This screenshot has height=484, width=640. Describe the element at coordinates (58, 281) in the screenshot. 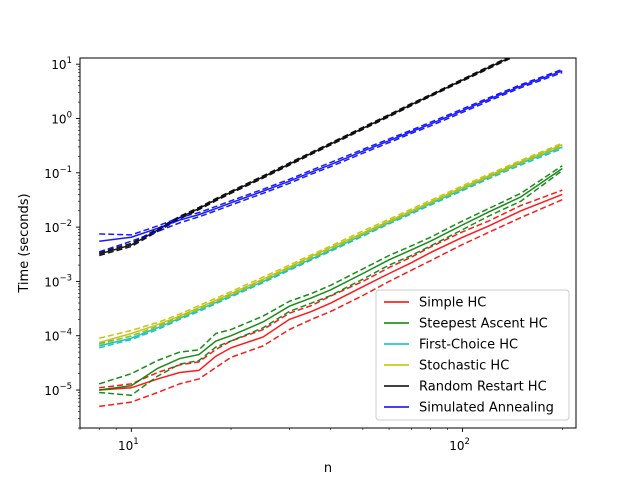

I see `y-tick-label: 10⁻³` at that location.